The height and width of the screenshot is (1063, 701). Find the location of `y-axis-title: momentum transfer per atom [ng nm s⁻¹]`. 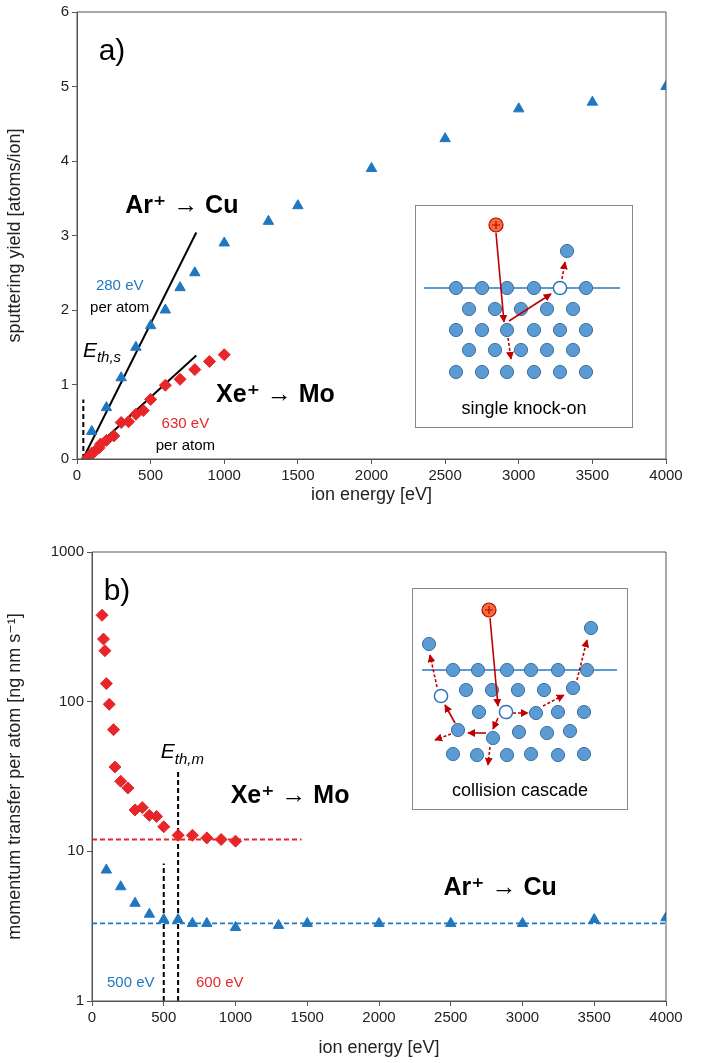

y-axis-title: momentum transfer per atom [ng nm s⁻¹] is located at coordinates (13, 776).